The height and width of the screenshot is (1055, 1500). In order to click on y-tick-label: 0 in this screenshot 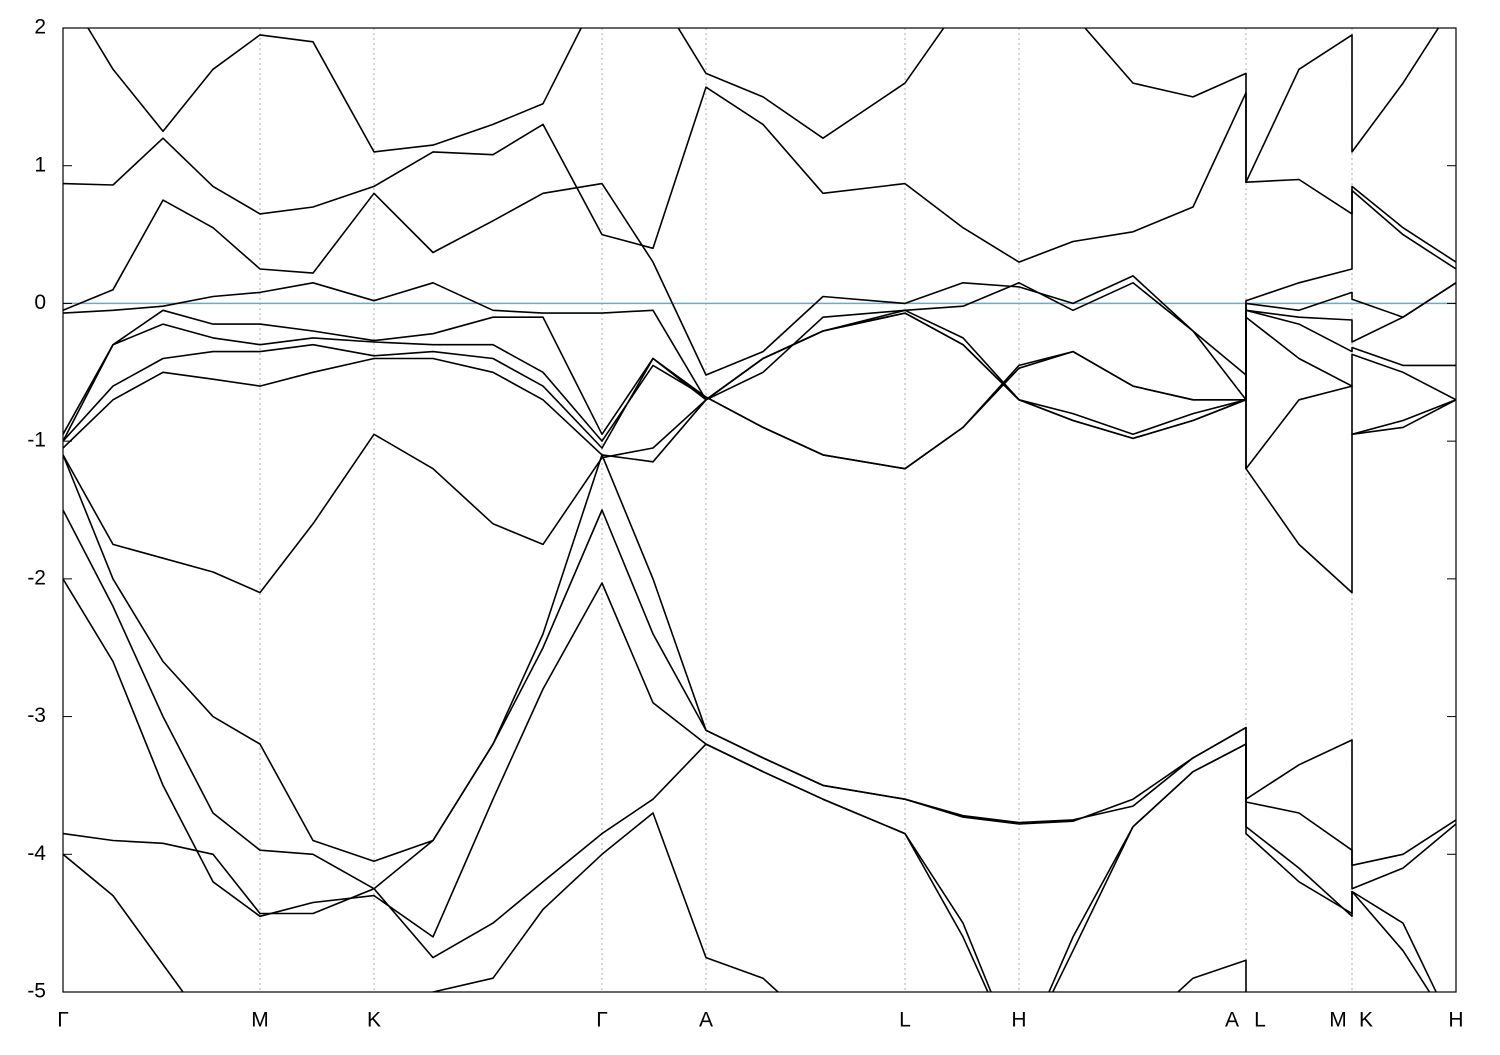, I will do `click(40, 302)`.